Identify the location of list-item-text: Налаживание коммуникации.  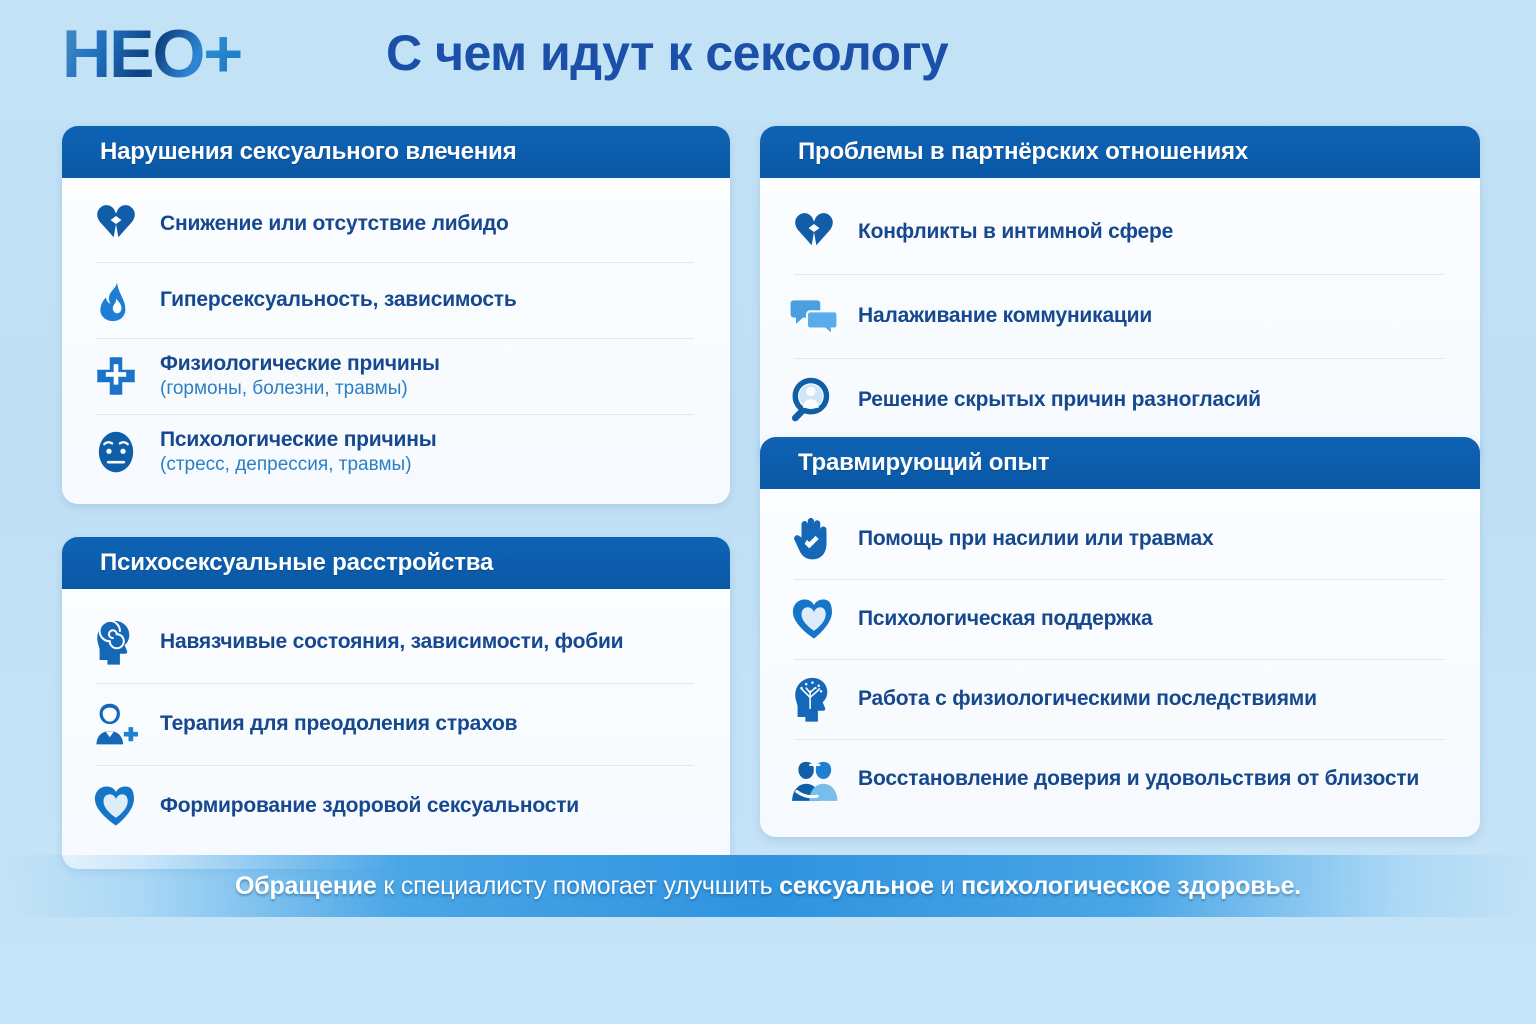
(1005, 316).